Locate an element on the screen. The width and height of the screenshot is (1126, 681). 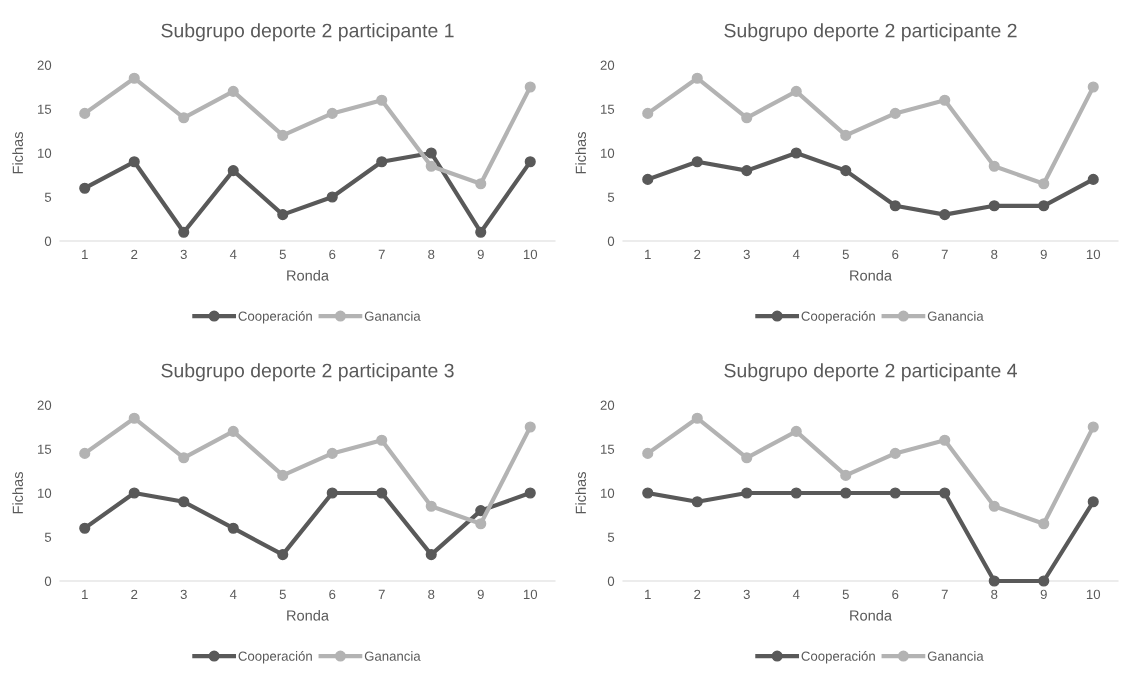
chart-title: Subgrupo deporte 2 participante 3 is located at coordinates (307, 372).